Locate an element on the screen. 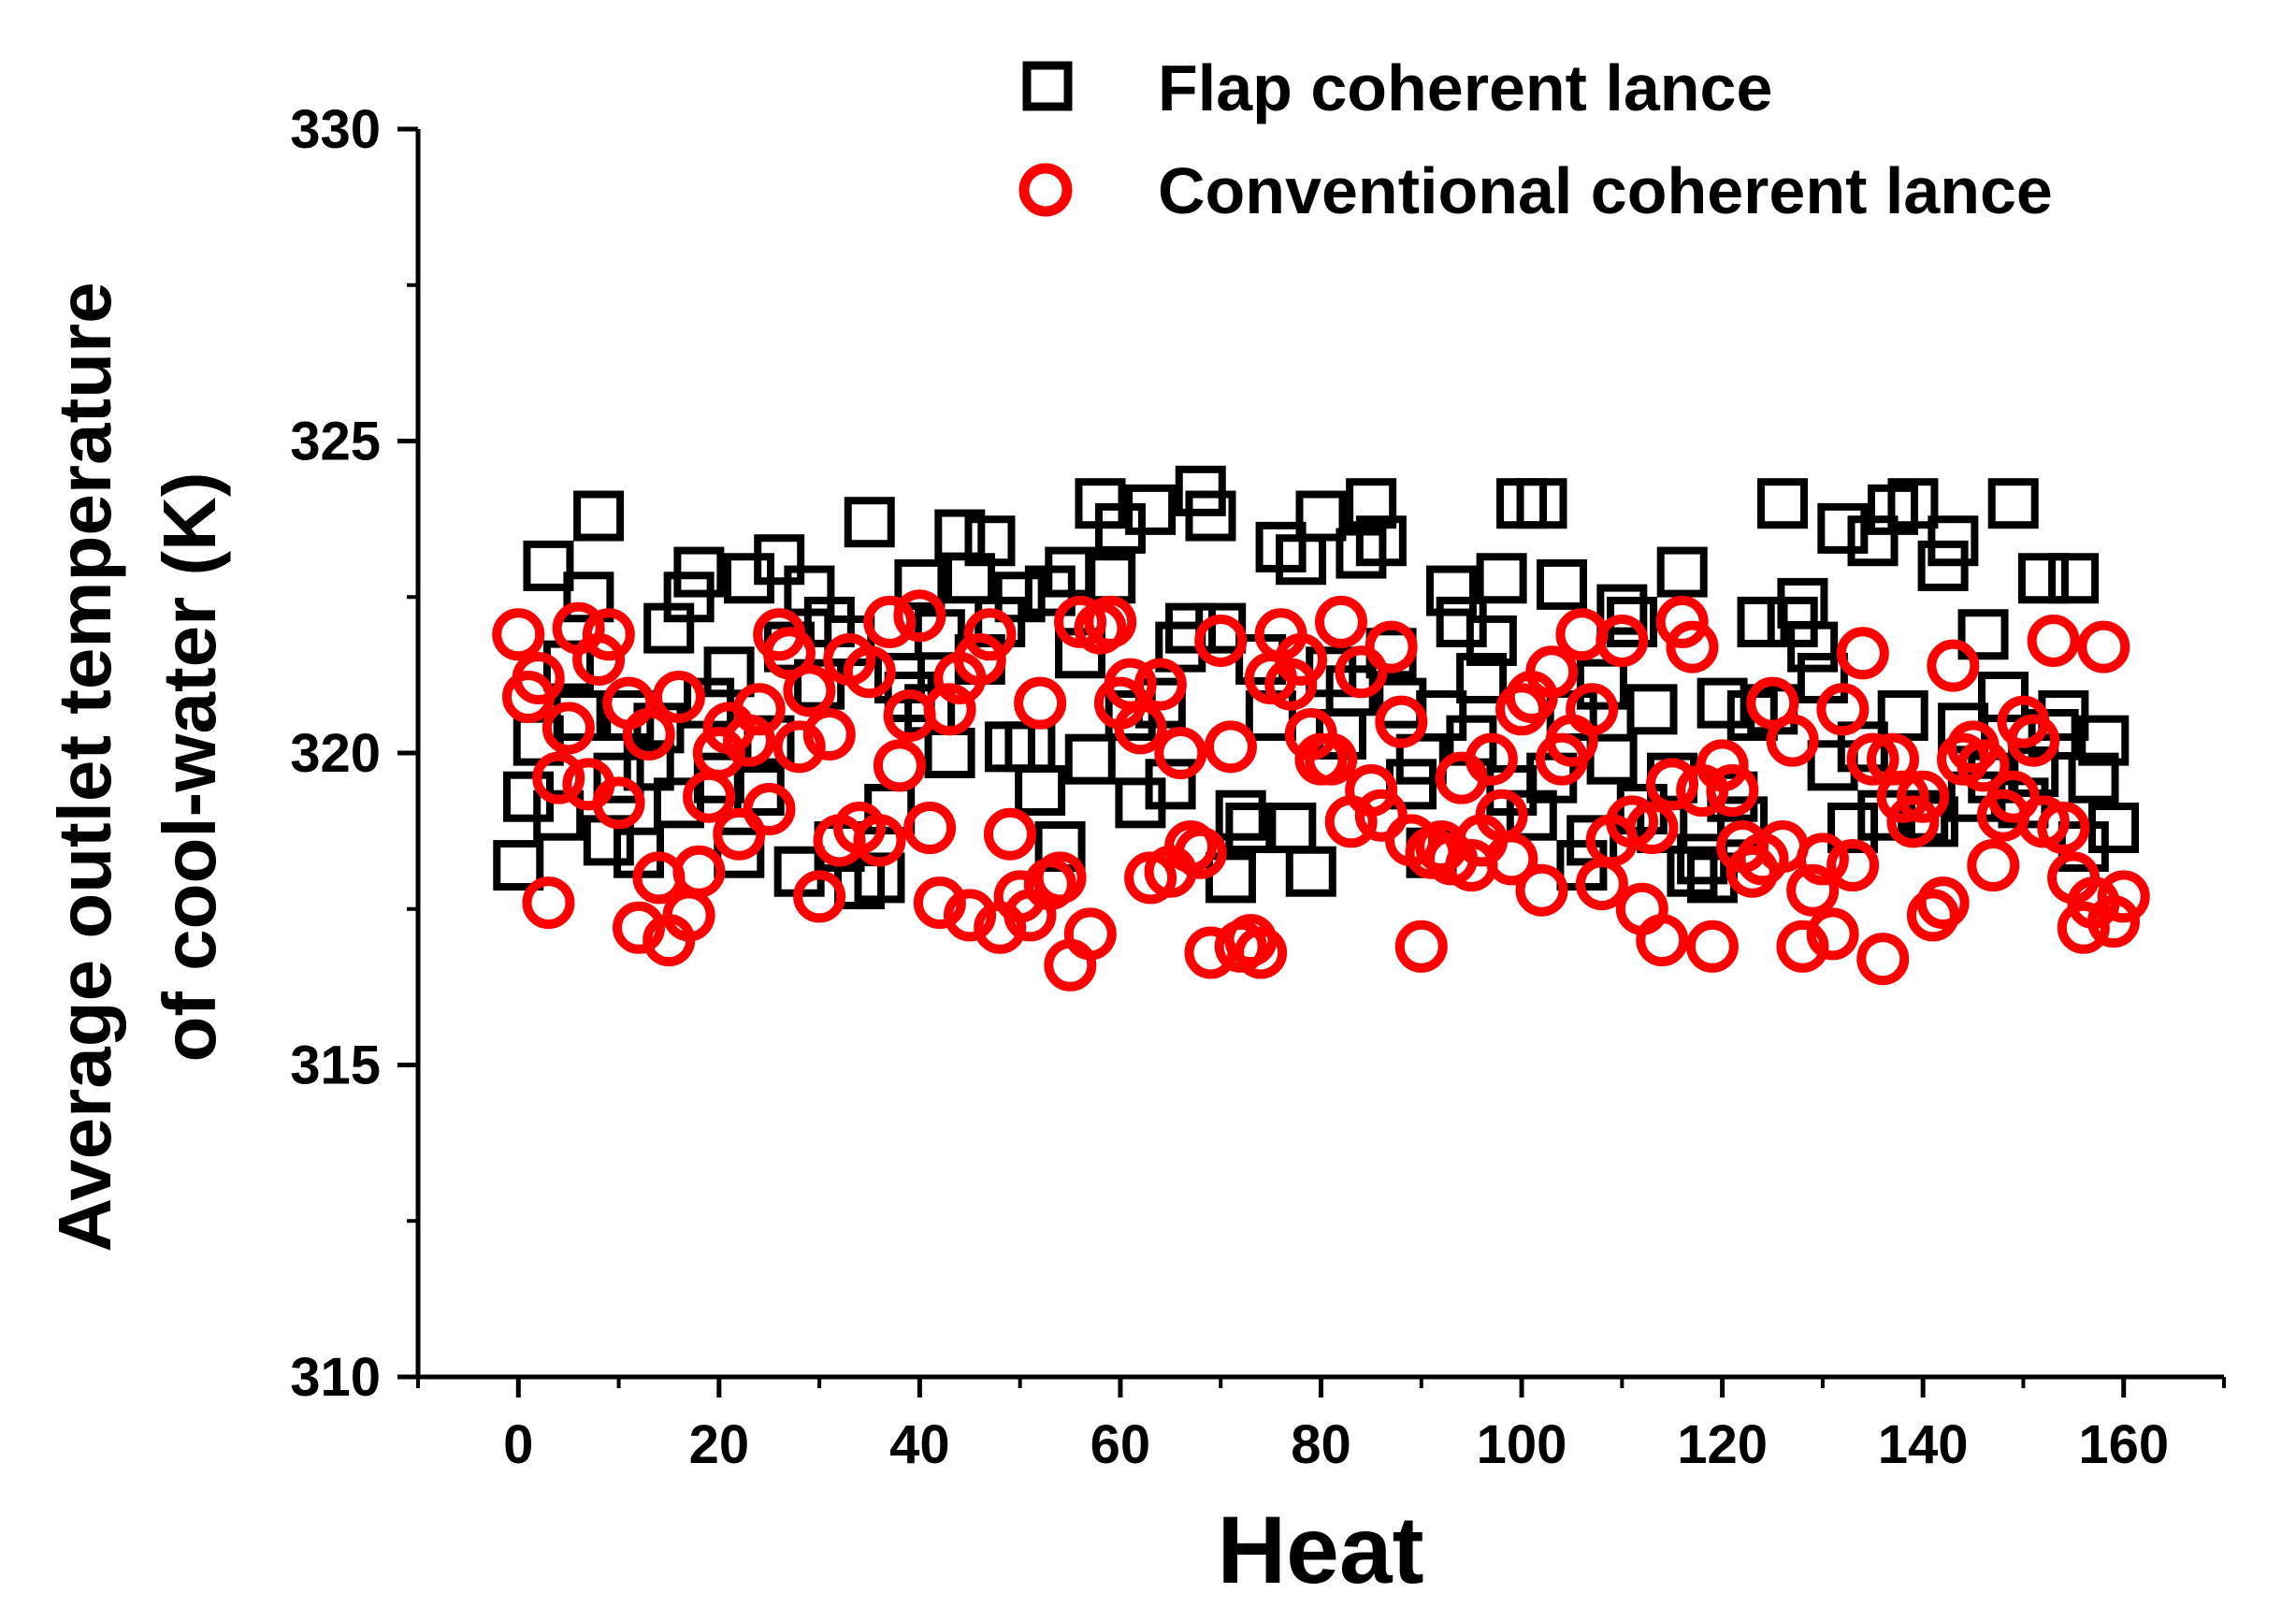 Image resolution: width=2296 pixels, height=1622 pixels. y-axis-title-line-1: Average outlet temperature is located at coordinates (84, 767).